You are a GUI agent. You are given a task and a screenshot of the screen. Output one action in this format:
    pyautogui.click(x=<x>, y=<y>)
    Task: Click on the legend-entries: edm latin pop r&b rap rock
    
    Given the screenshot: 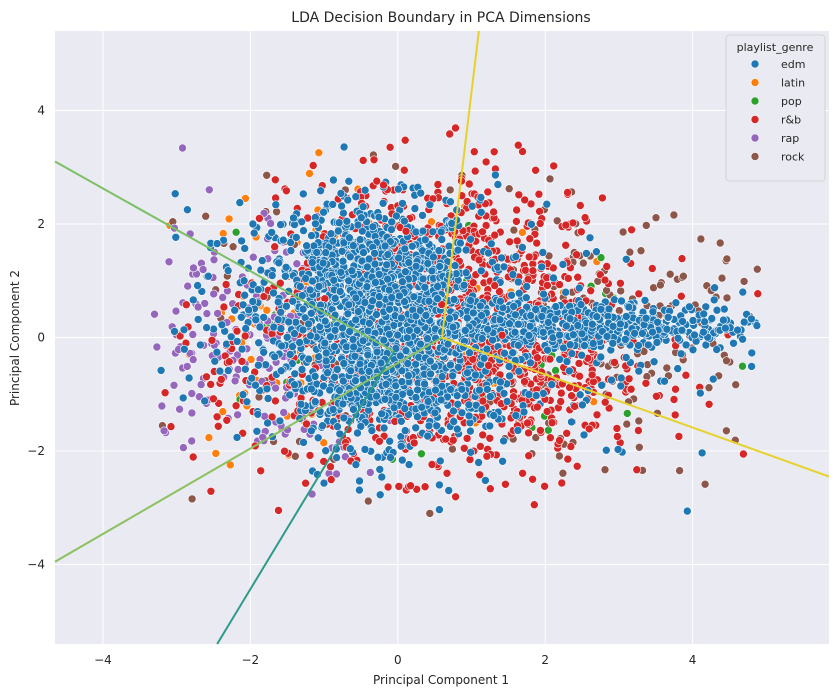 What is the action you would take?
    pyautogui.click(x=777, y=111)
    